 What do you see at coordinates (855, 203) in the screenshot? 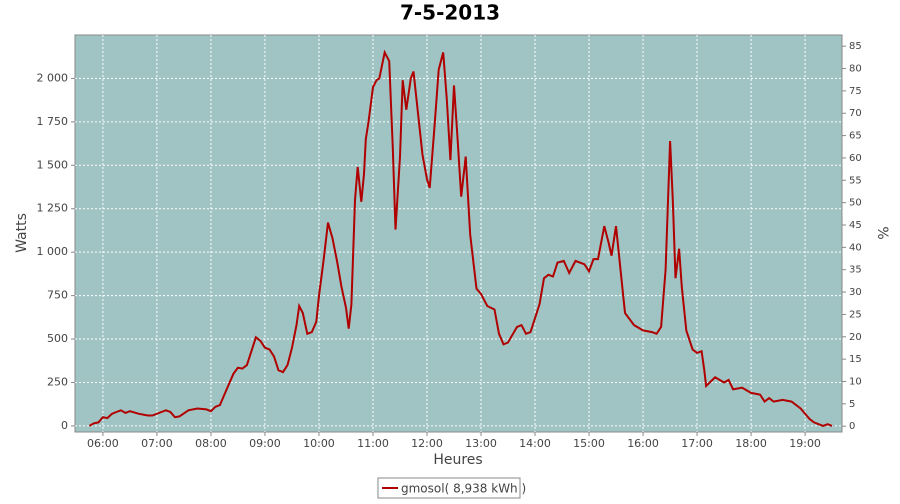
I see `y2-tick-label: 50` at bounding box center [855, 203].